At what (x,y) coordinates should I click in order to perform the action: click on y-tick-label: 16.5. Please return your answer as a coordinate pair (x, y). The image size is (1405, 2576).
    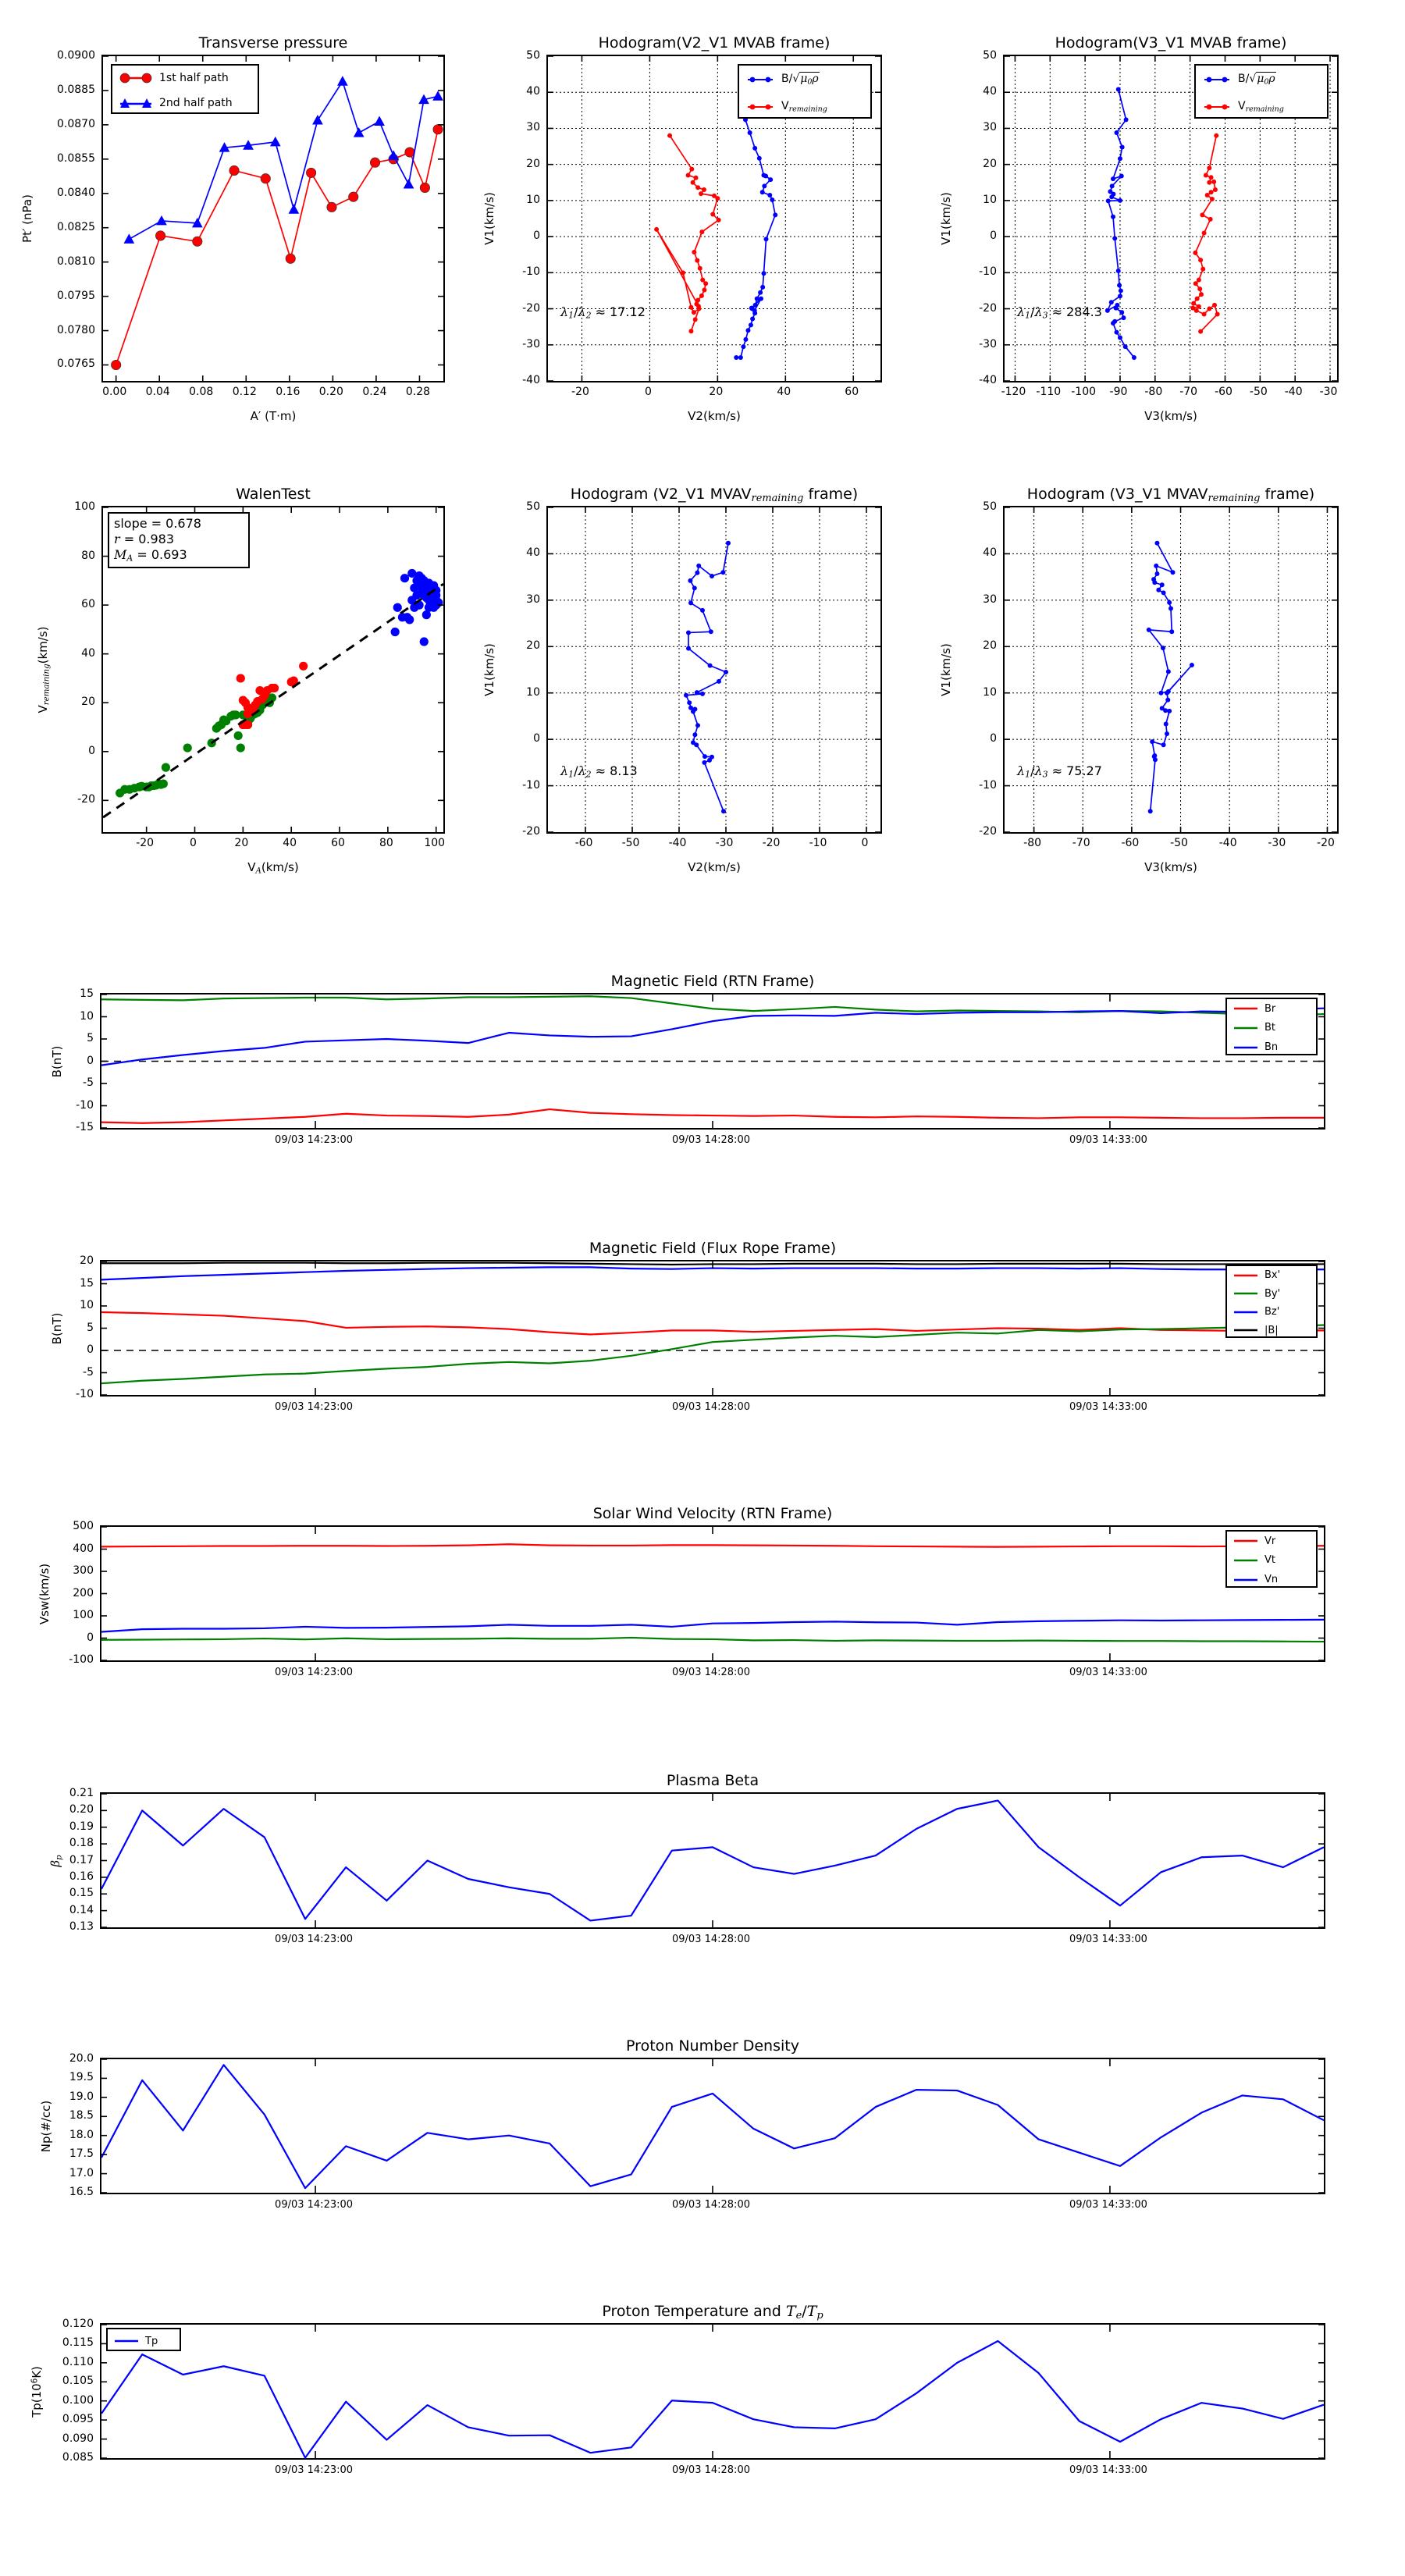
    Looking at the image, I should click on (81, 2192).